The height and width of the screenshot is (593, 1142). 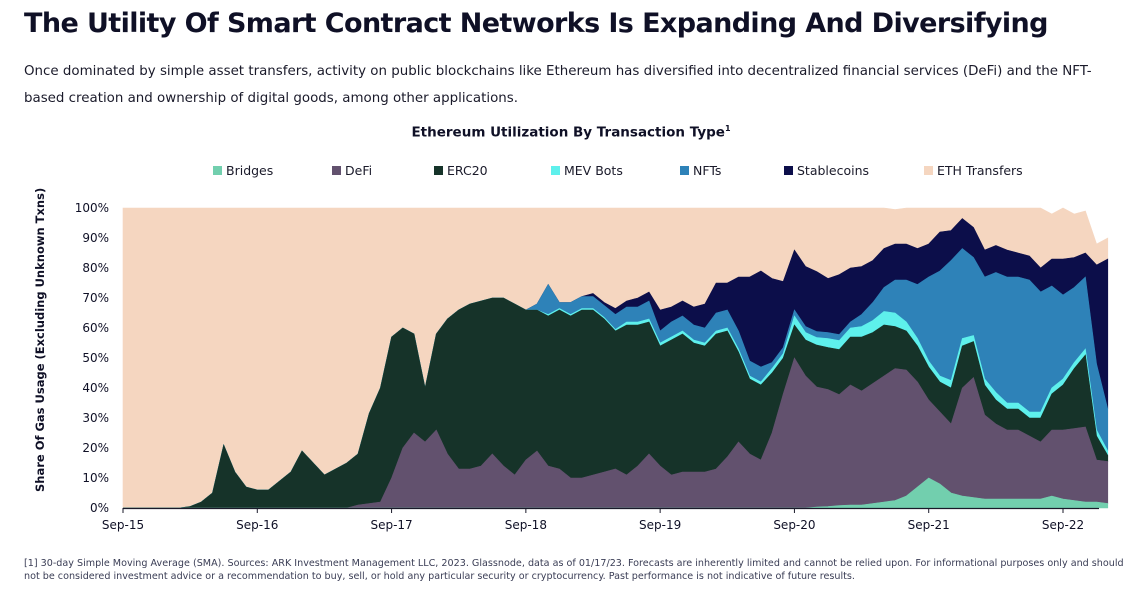 What do you see at coordinates (660, 525) in the screenshot?
I see `x-tick-label: Sep-19` at bounding box center [660, 525].